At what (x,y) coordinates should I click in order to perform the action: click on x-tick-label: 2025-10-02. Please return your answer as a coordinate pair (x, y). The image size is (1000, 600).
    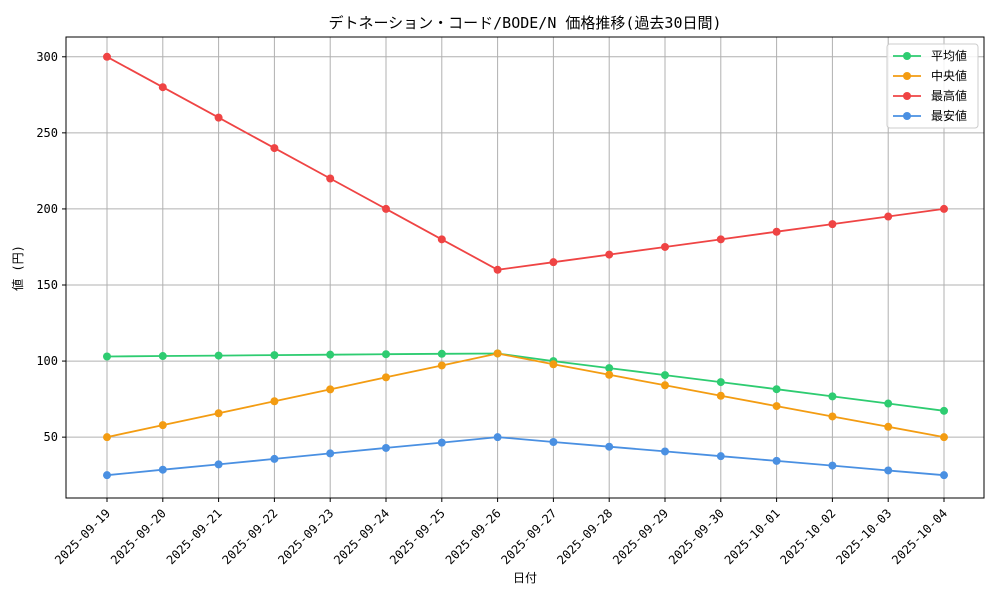
    Looking at the image, I should click on (808, 536).